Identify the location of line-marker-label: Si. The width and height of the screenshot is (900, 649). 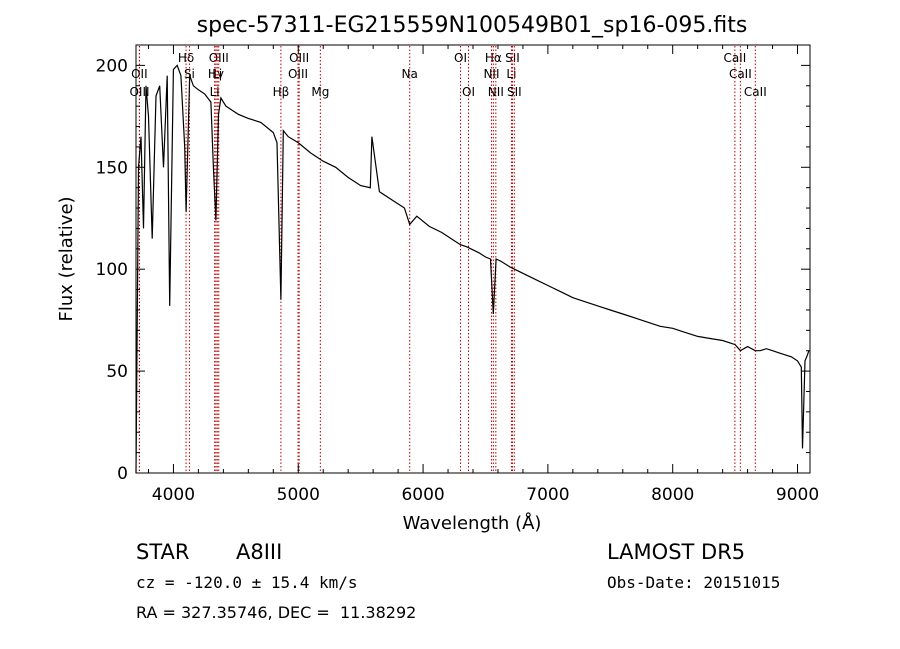
(189, 74).